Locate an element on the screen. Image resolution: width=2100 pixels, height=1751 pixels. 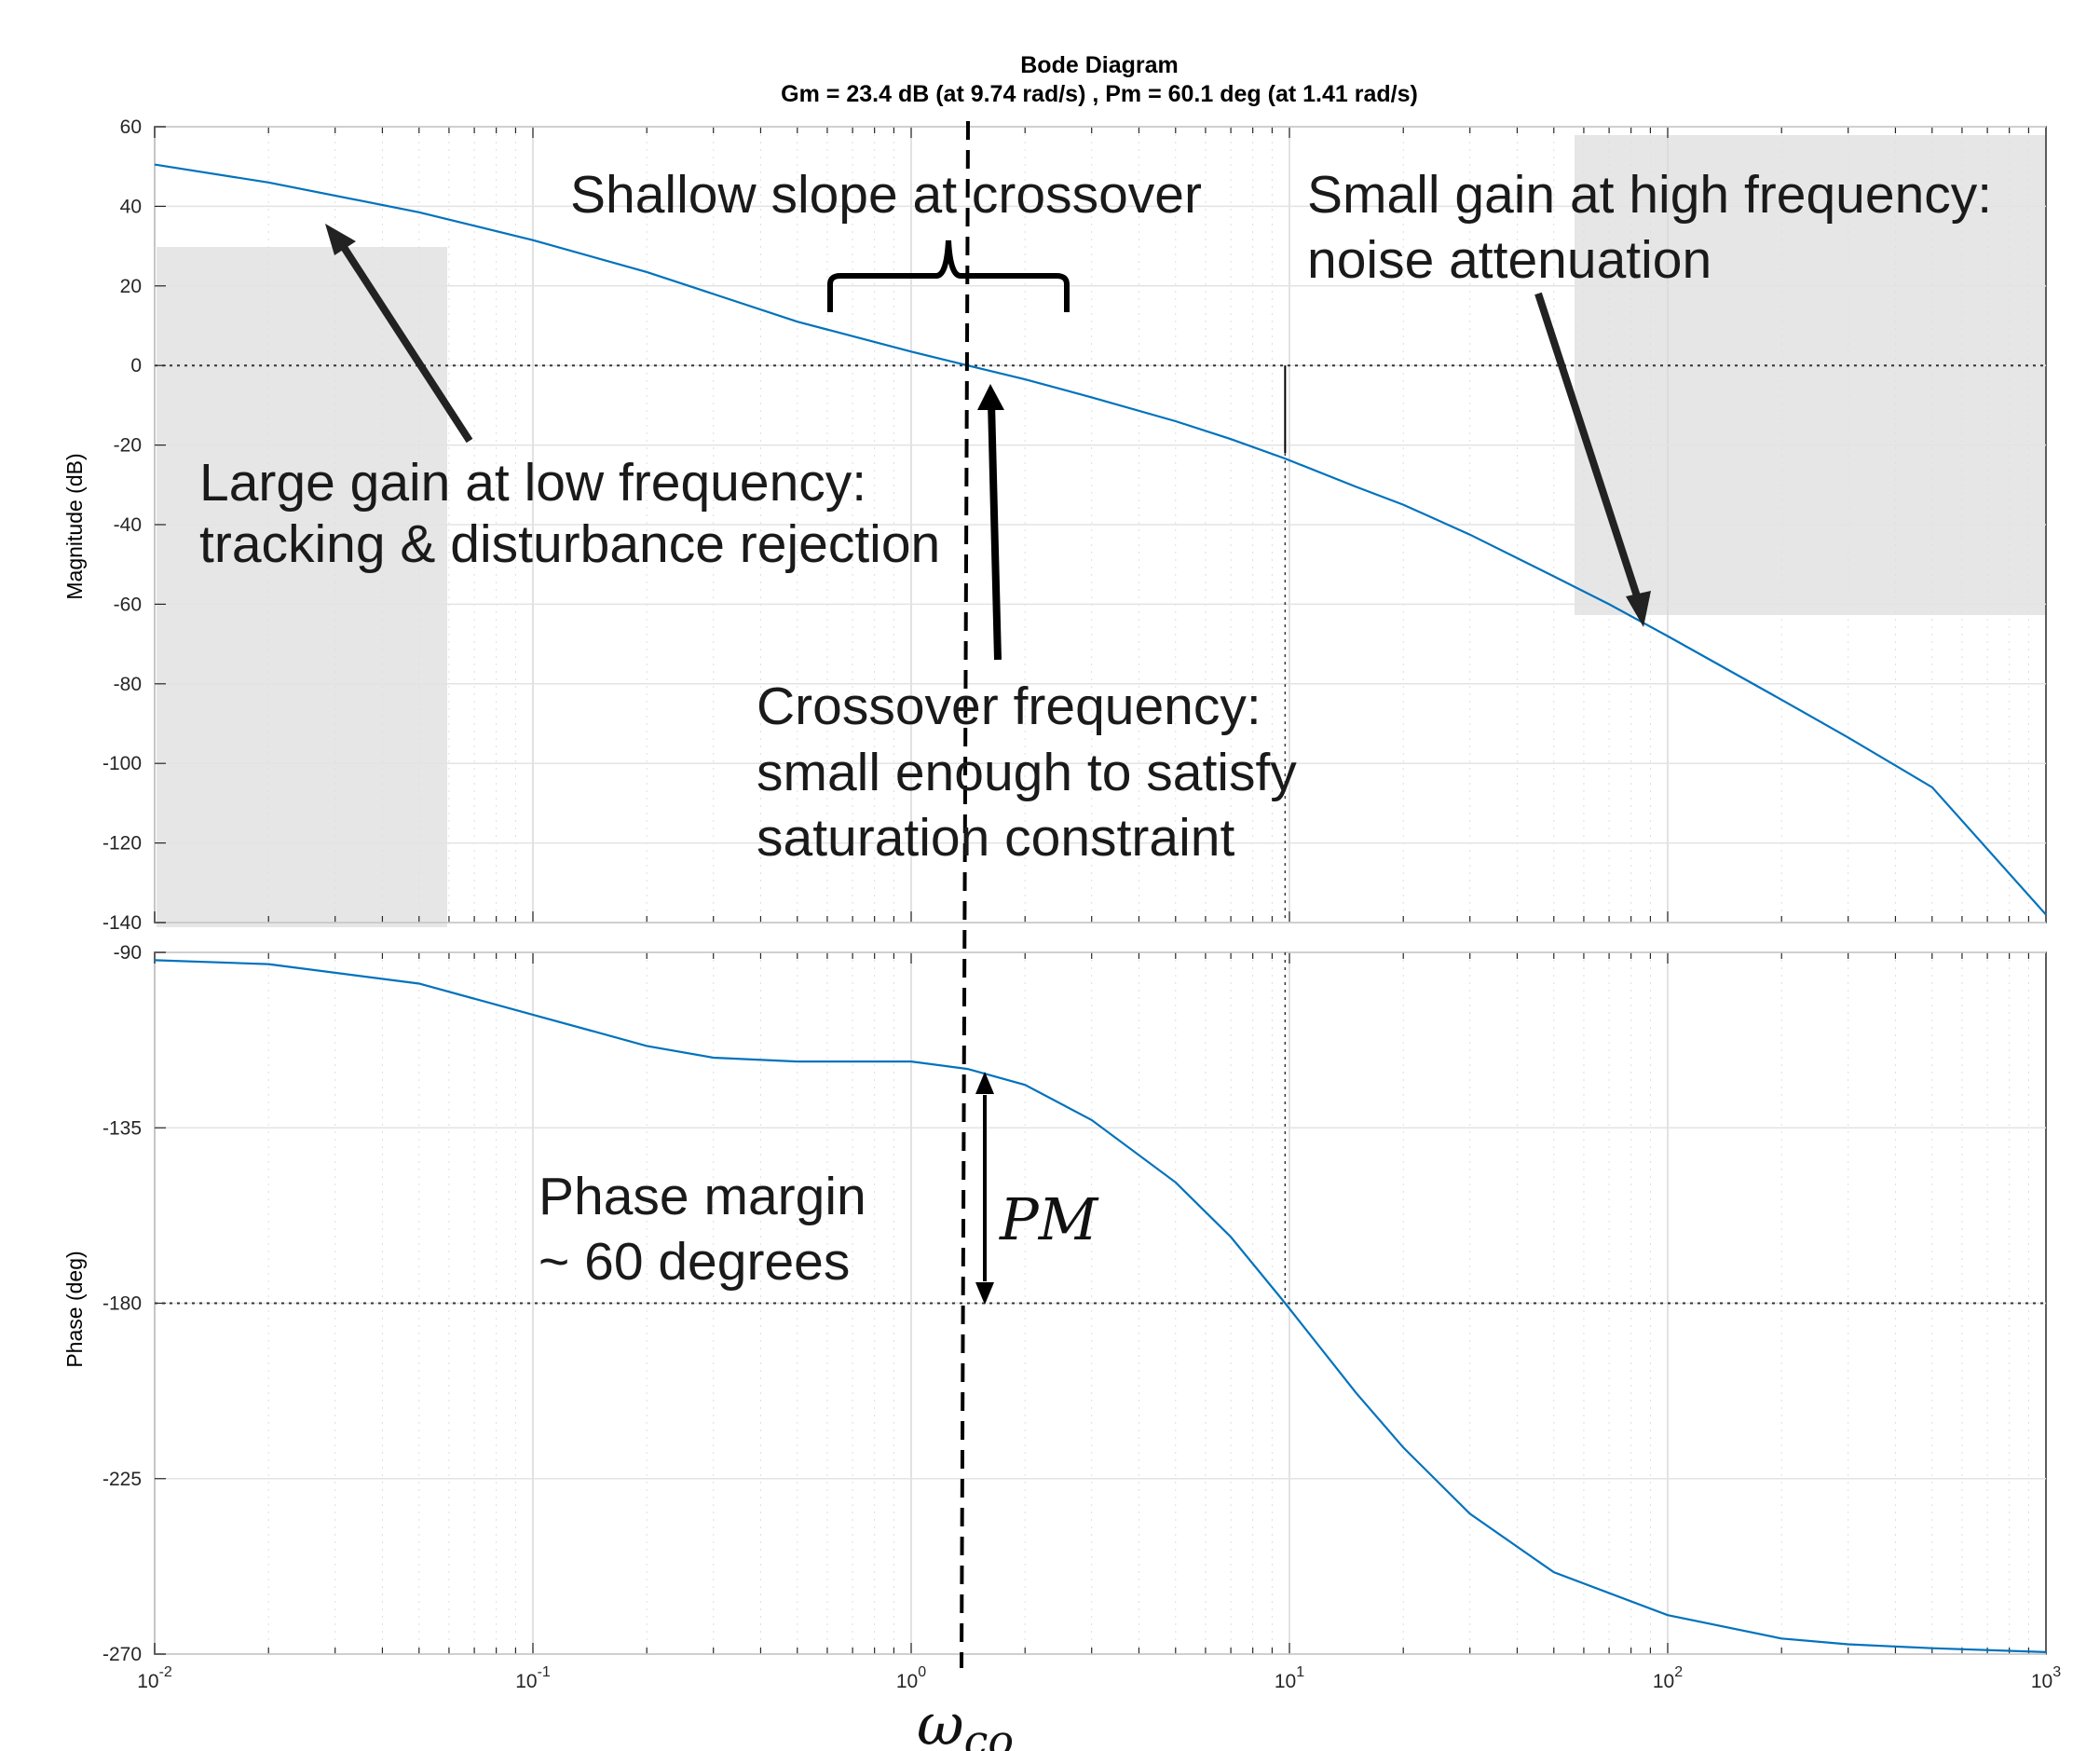
magnitude-y-tick-label: 0 is located at coordinates (136, 365).